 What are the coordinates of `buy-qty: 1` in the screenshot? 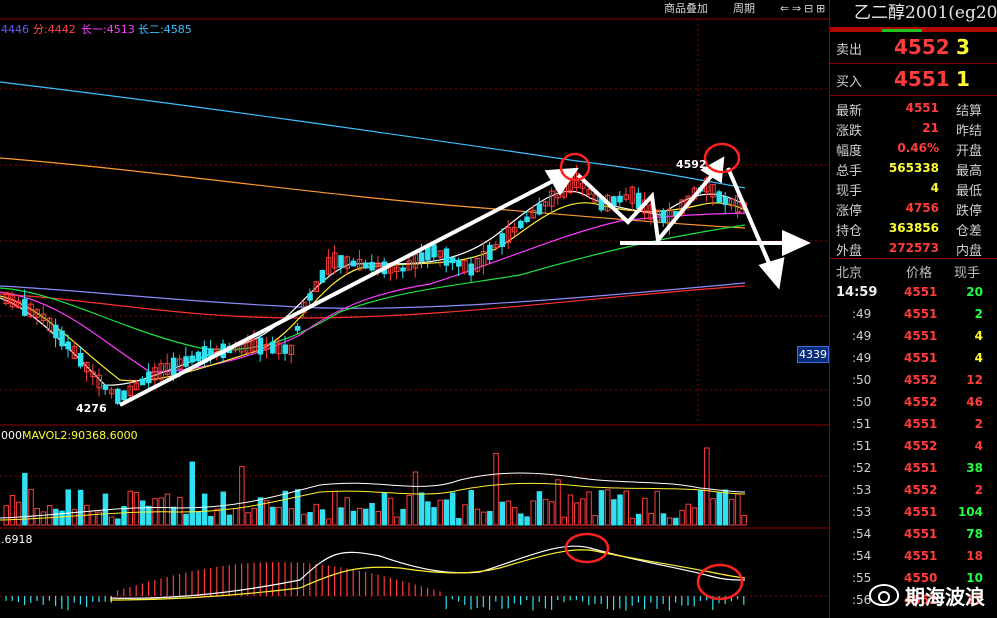 It's located at (963, 79).